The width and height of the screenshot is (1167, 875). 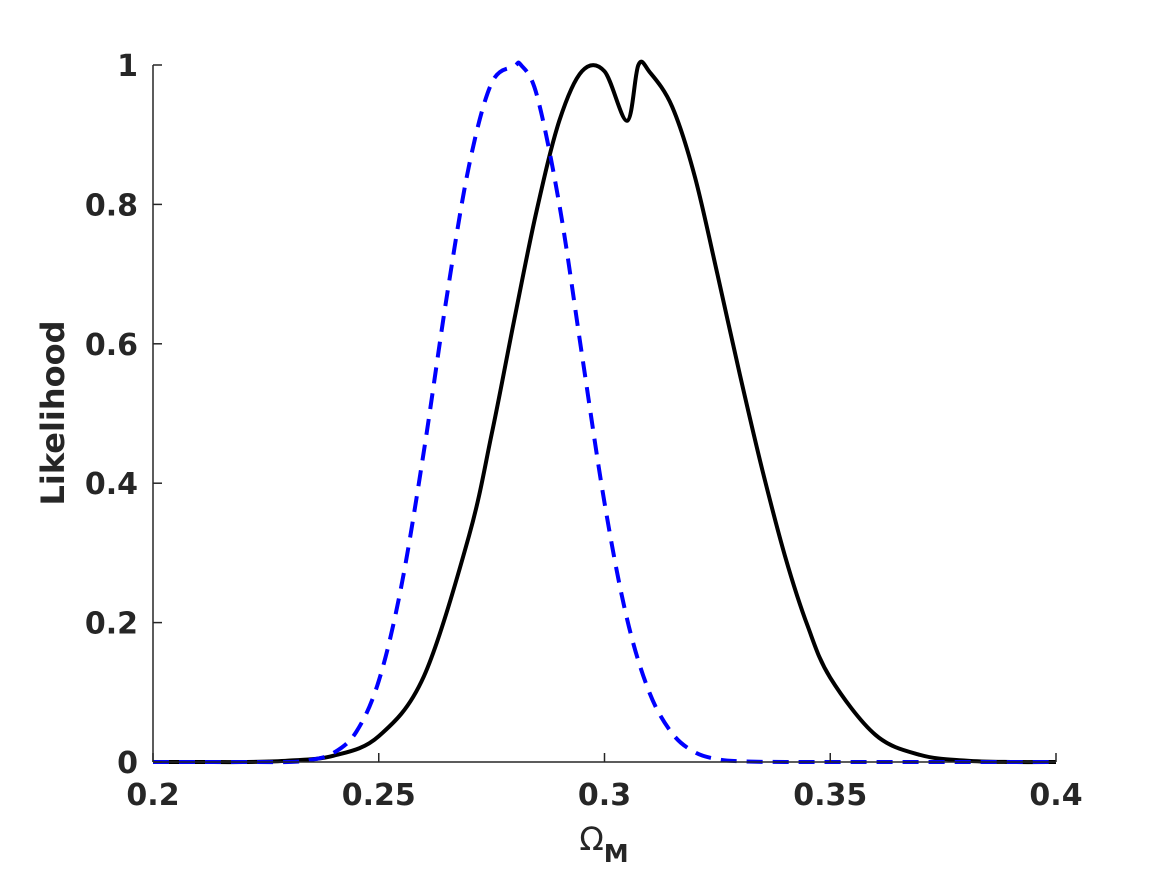 What do you see at coordinates (604, 795) in the screenshot?
I see `x-tick-label: 0.3` at bounding box center [604, 795].